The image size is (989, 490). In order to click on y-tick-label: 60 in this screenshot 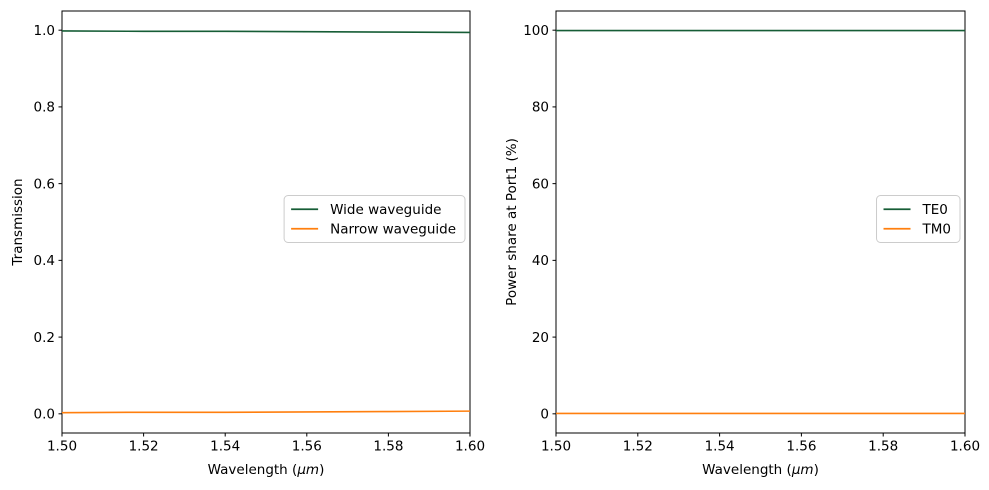, I will do `click(540, 184)`.